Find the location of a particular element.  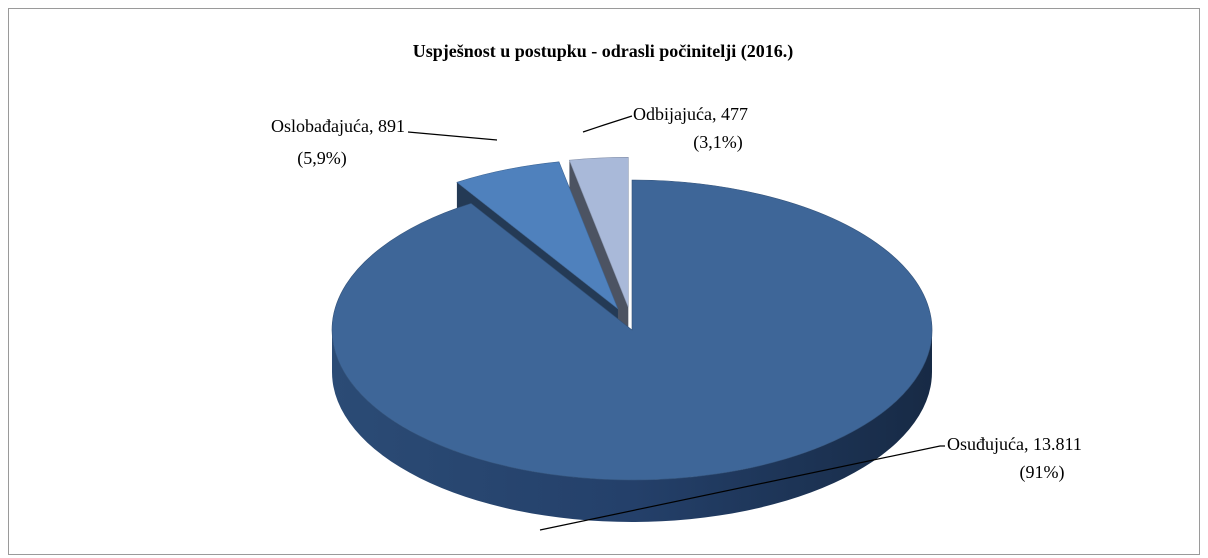

data-label: Osuđujuća, 13.811 is located at coordinates (1014, 444).